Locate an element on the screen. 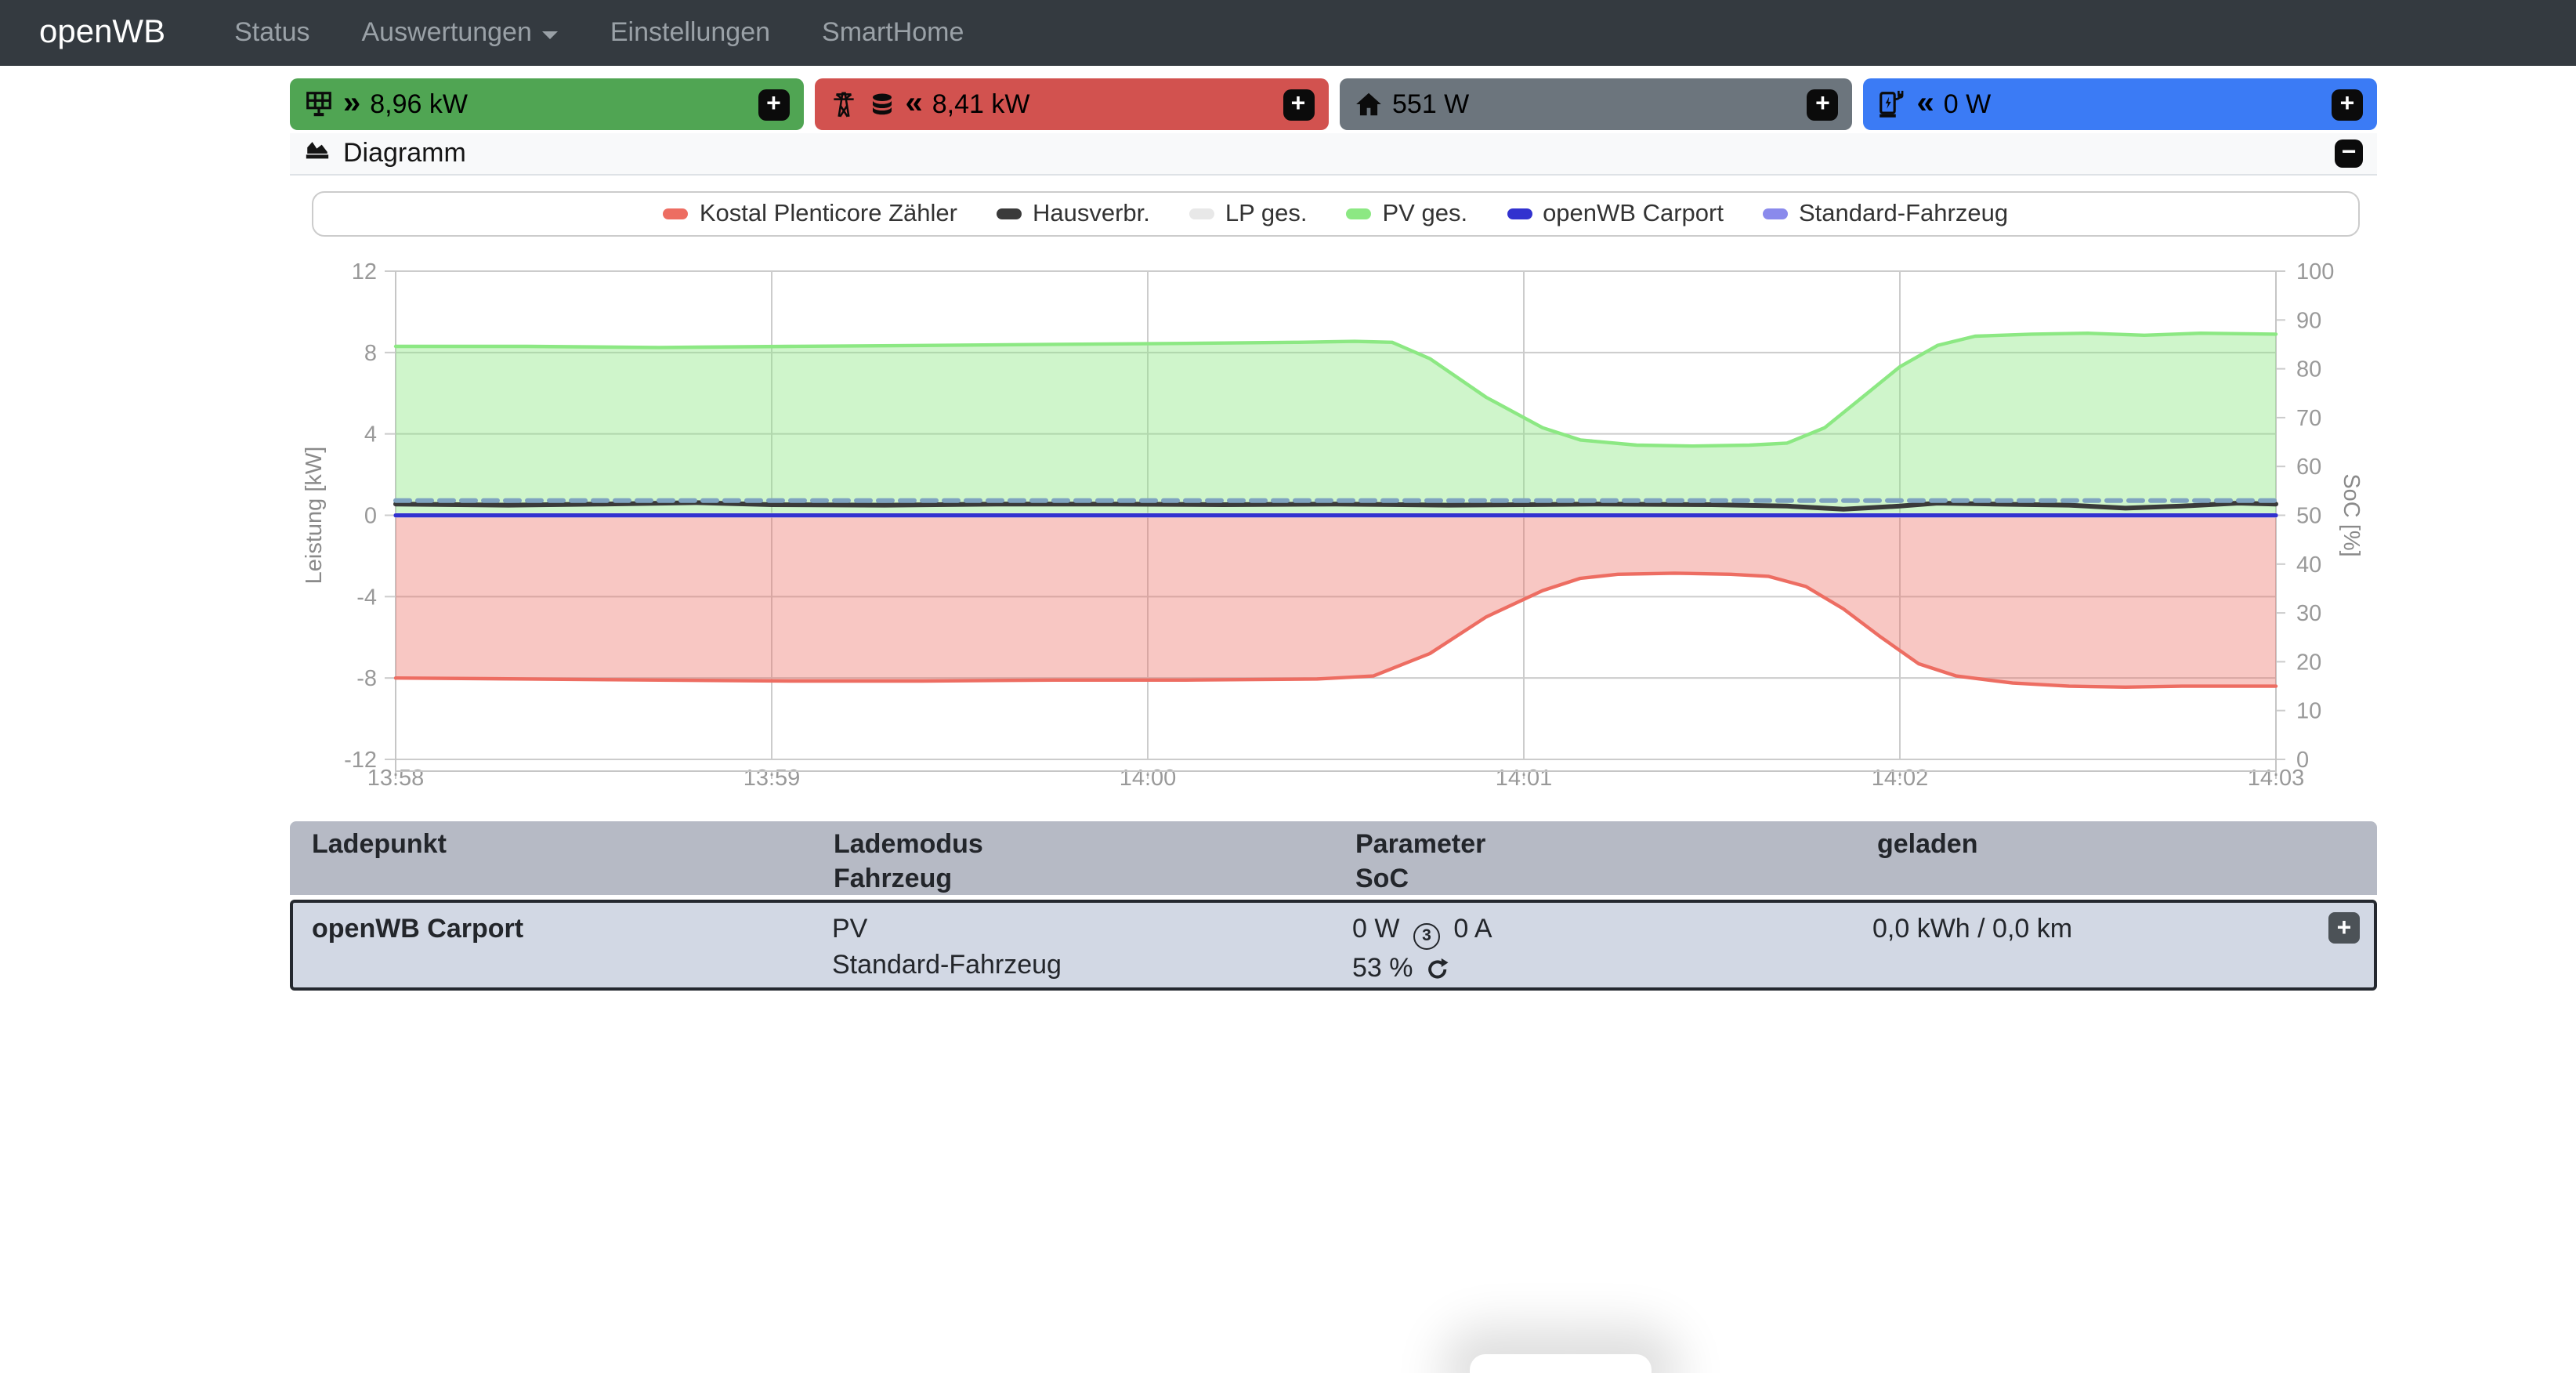 This screenshot has width=2576, height=1373. power-badges-row: » 8,96 kW « 8,41 kW 551 W is located at coordinates (1333, 104).